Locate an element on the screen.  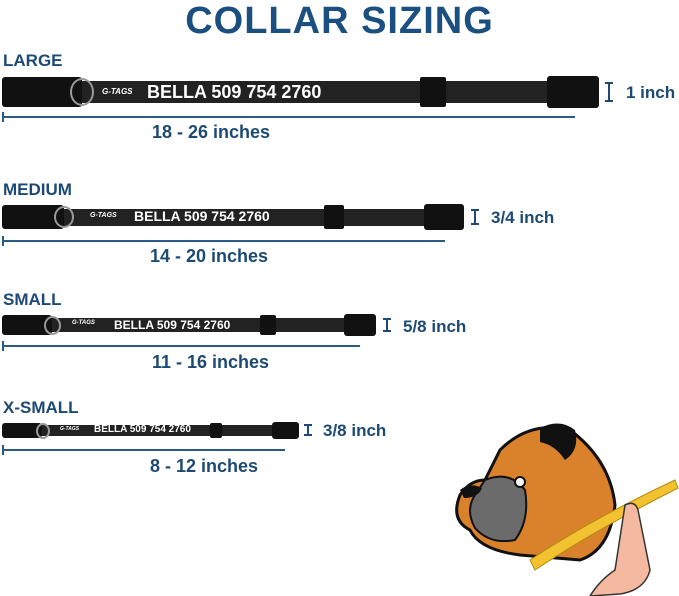
collar-small: G-TAGS BELLA 509 754 2760 is located at coordinates (189, 325).